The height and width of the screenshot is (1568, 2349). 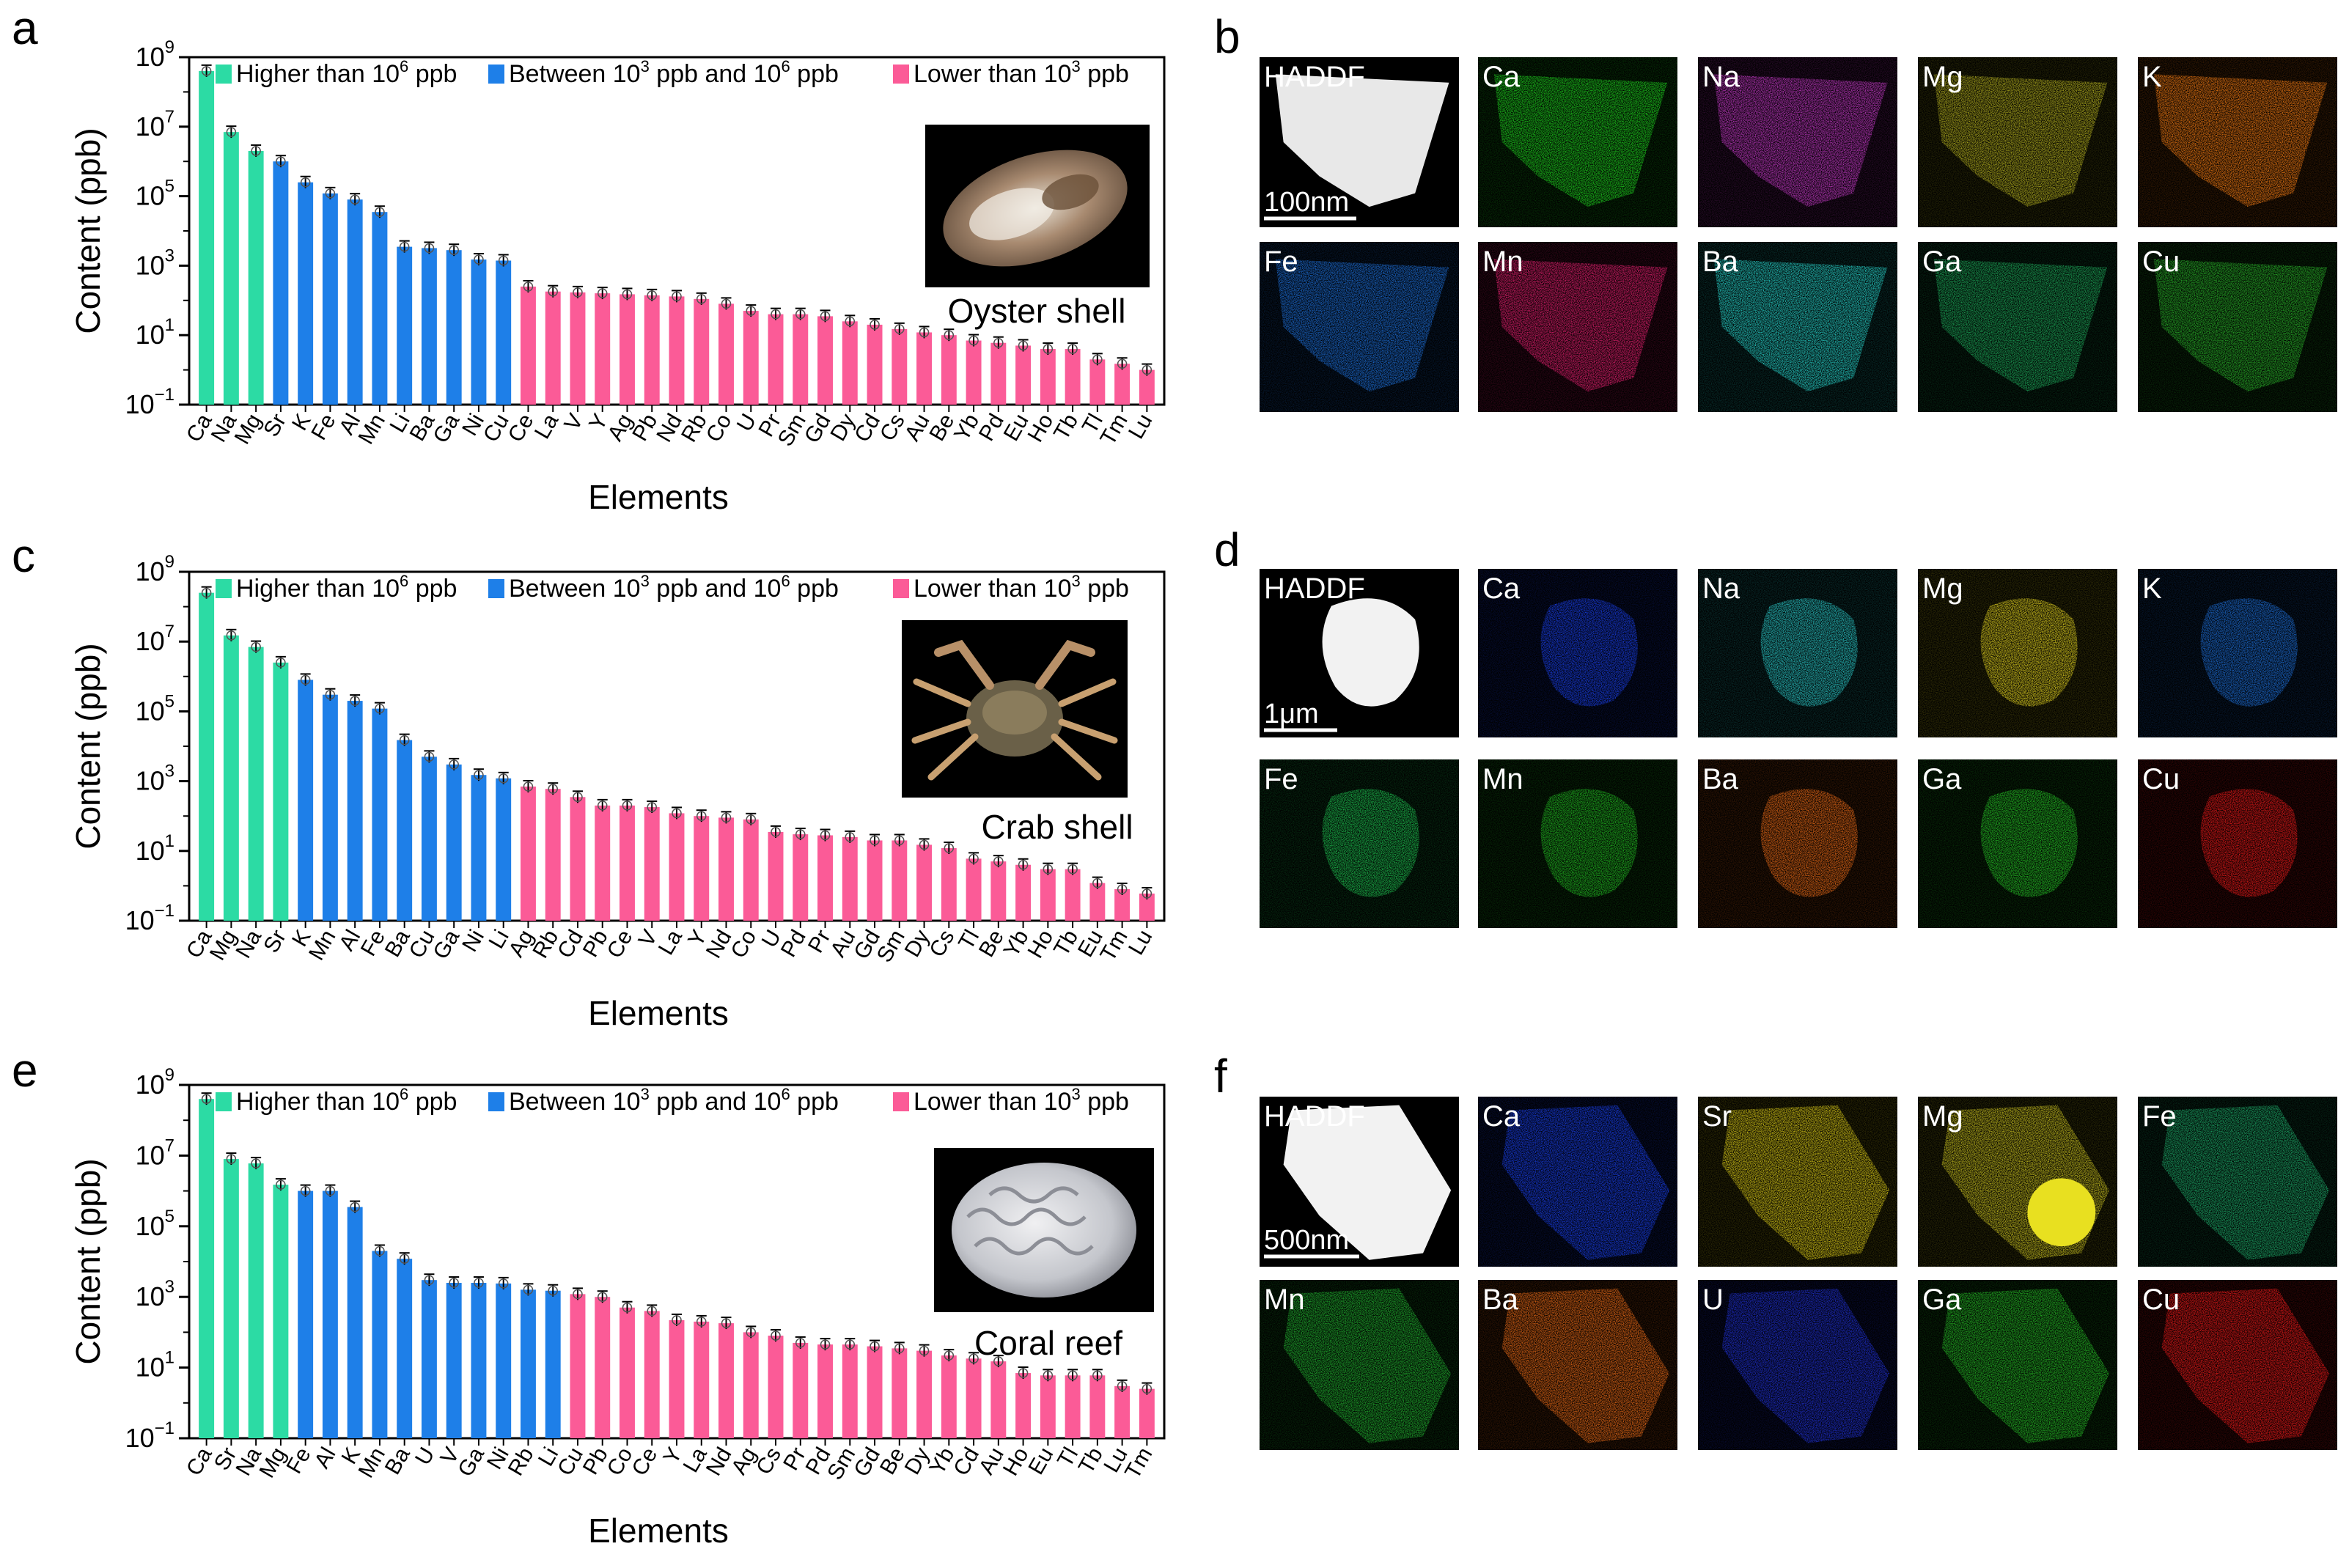 I want to click on inset-label-oyster: Oyster shell, so click(x=1037, y=311).